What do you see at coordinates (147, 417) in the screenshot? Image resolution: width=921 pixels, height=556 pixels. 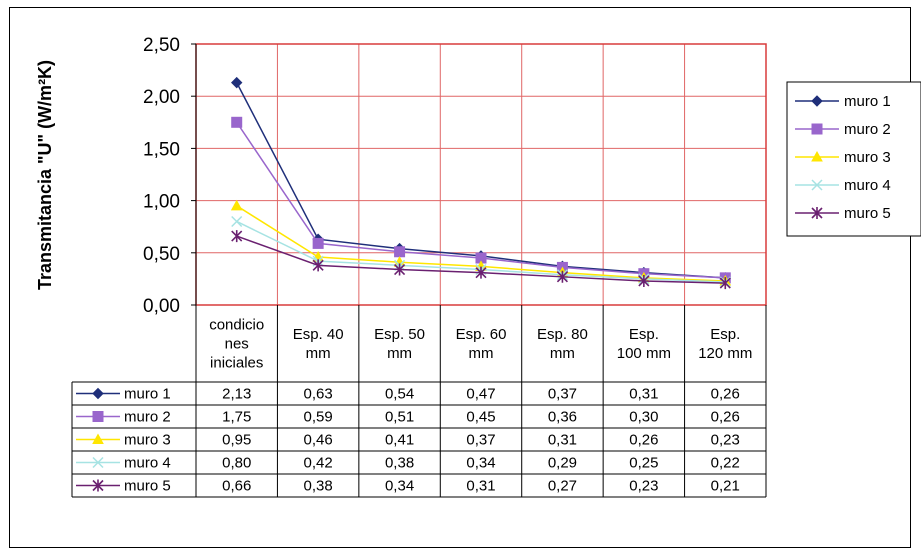 I see `row-series-name: muro 2` at bounding box center [147, 417].